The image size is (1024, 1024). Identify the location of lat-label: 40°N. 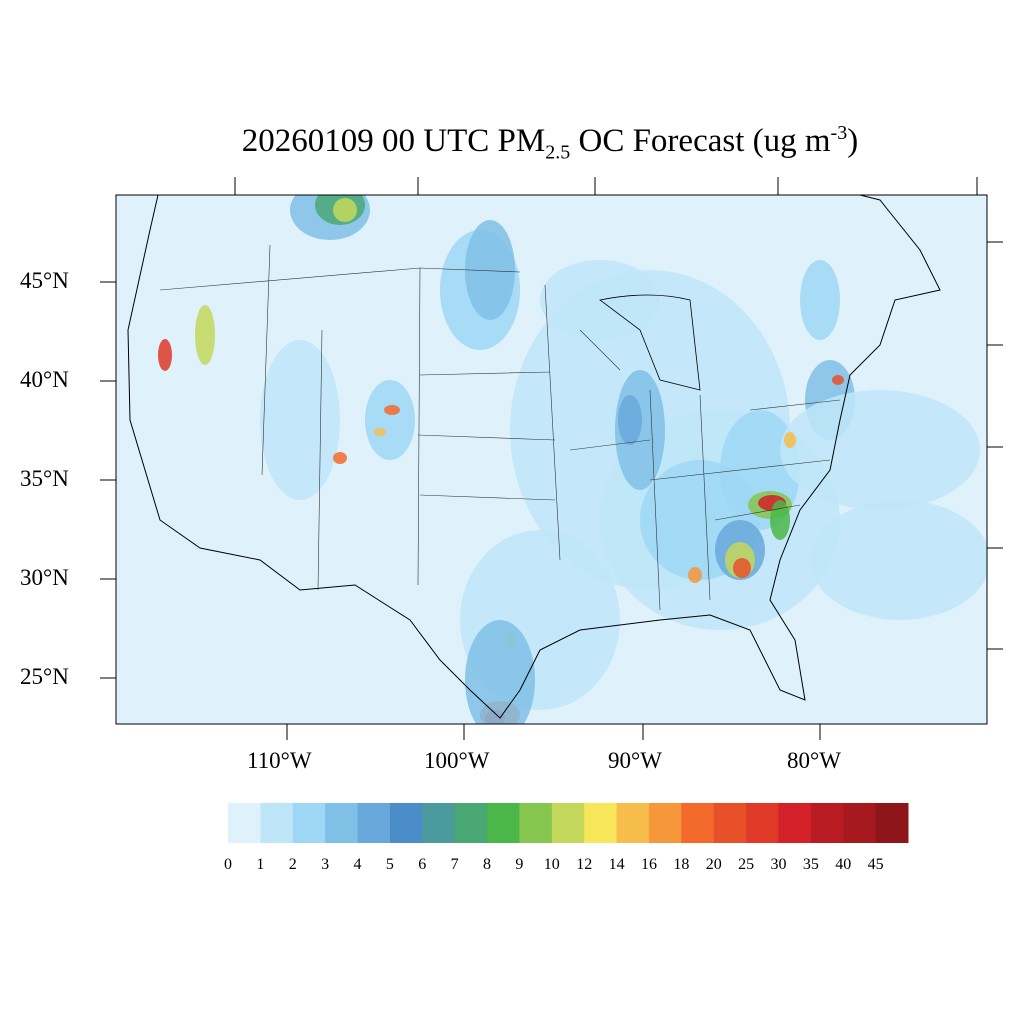
(44, 379).